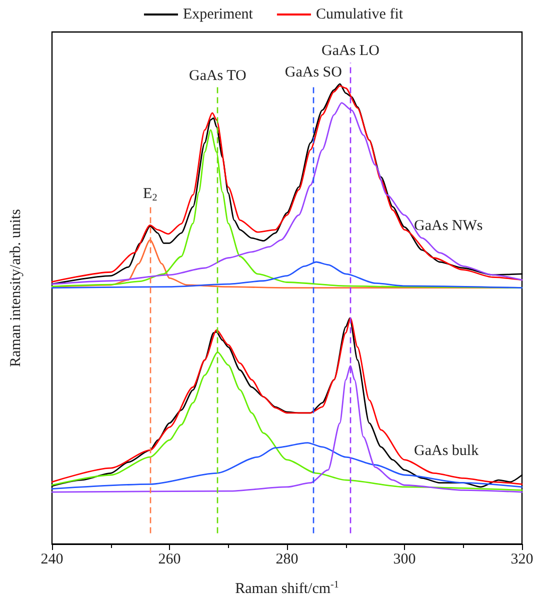  Describe the element at coordinates (522, 560) in the screenshot. I see `x-tick-label: 320` at that location.